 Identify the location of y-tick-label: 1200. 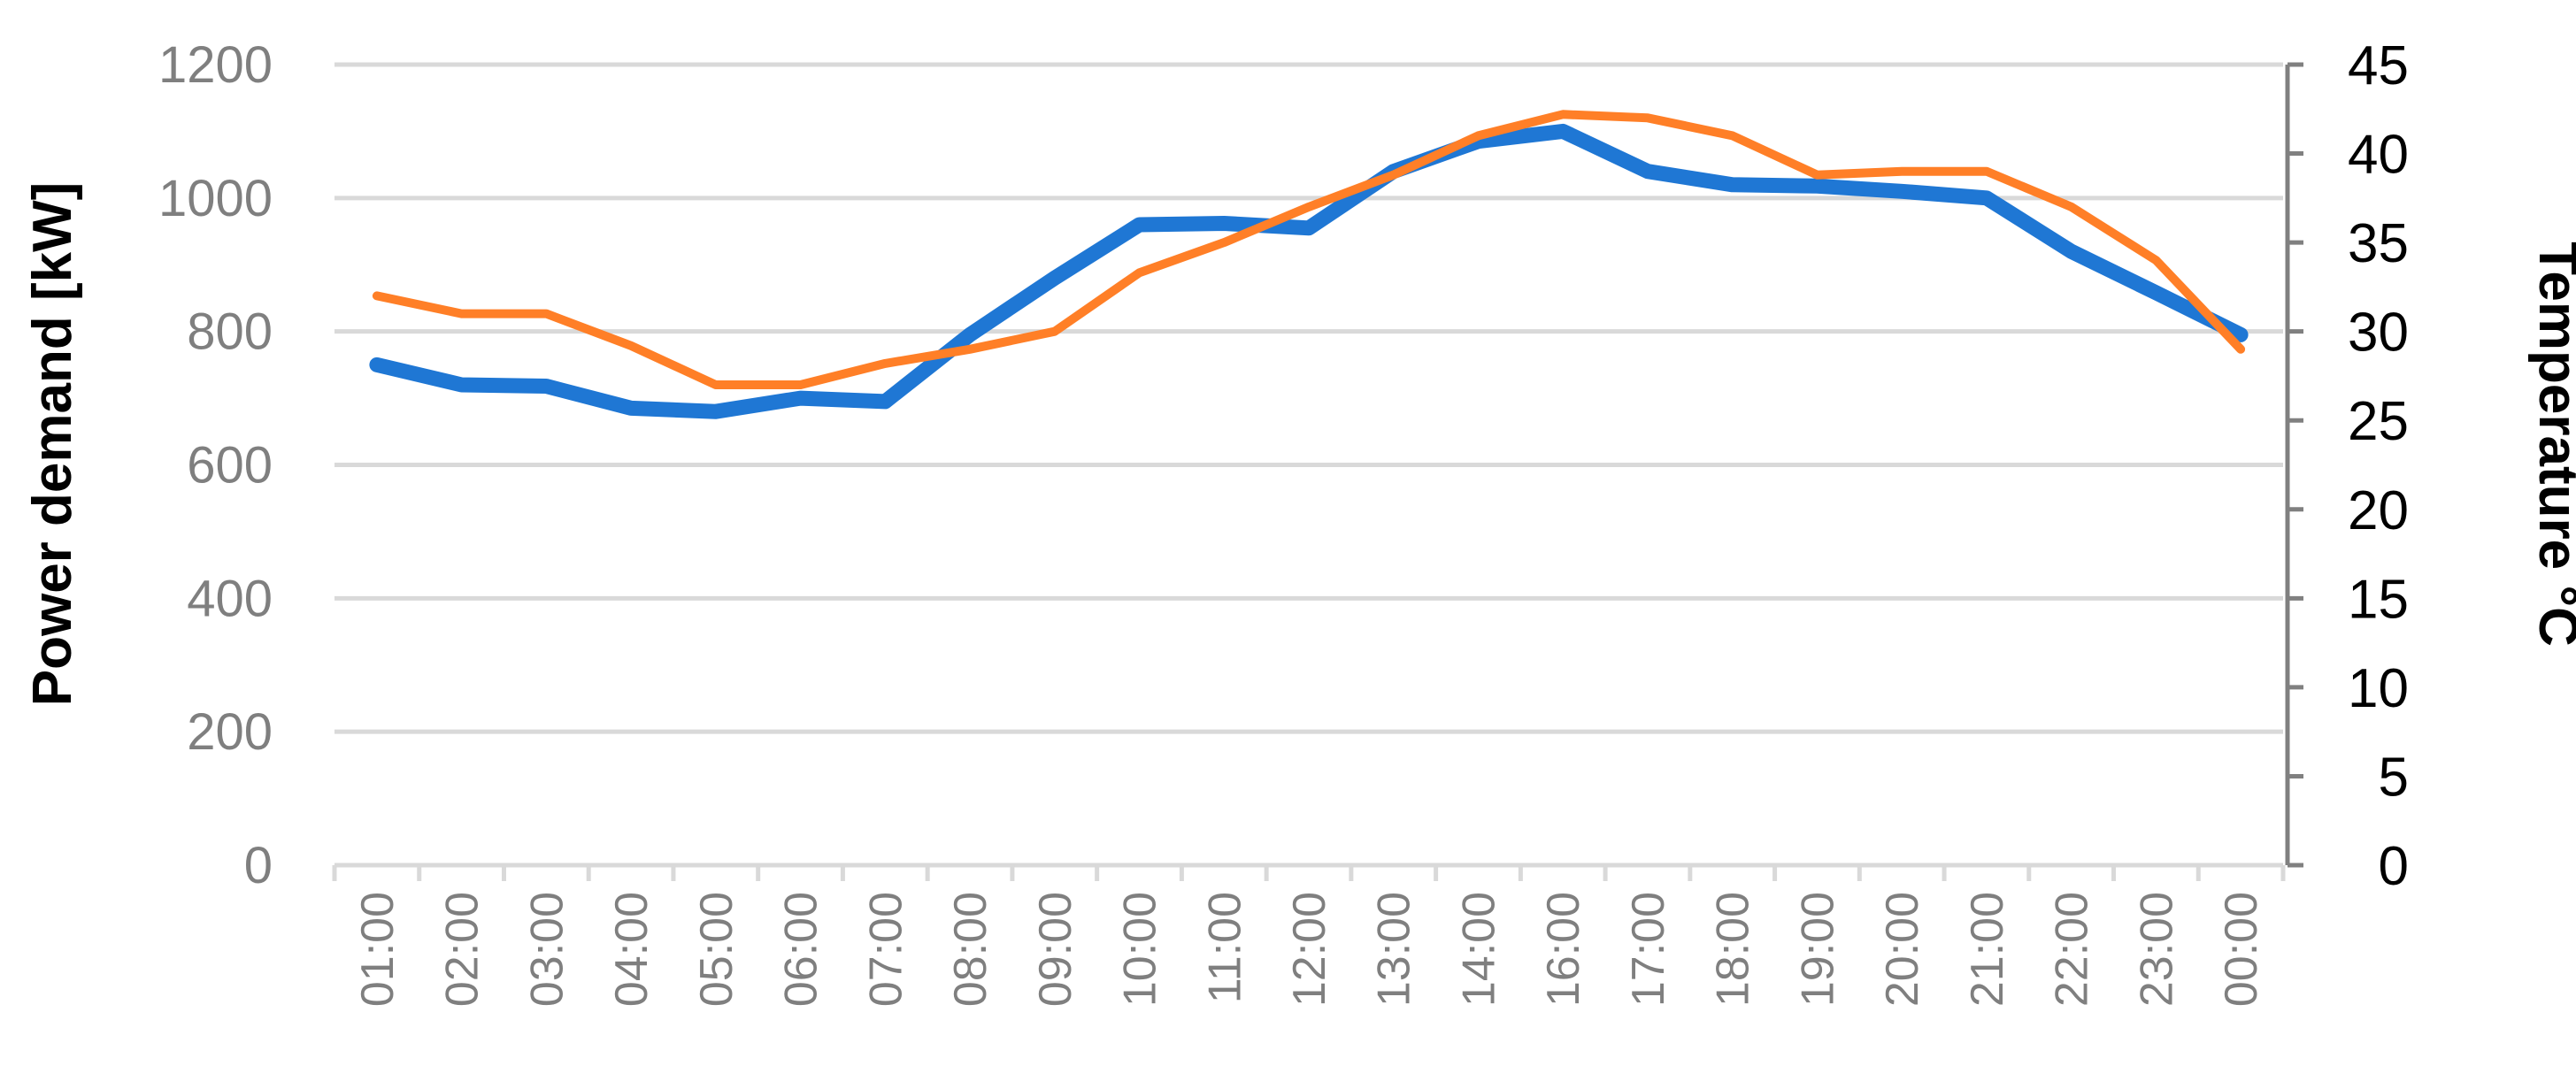
(215, 65).